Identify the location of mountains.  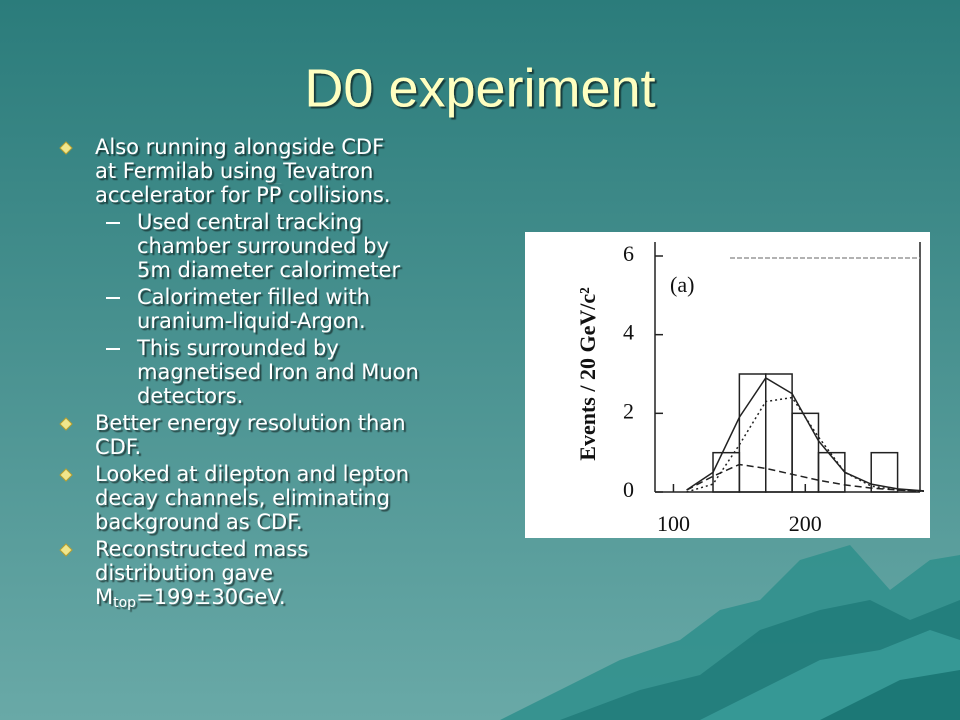
(730, 632).